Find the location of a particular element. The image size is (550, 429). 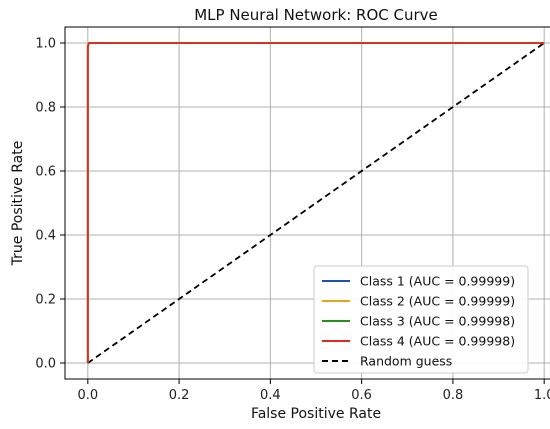

legend-label-5: Random guess is located at coordinates (406, 361).